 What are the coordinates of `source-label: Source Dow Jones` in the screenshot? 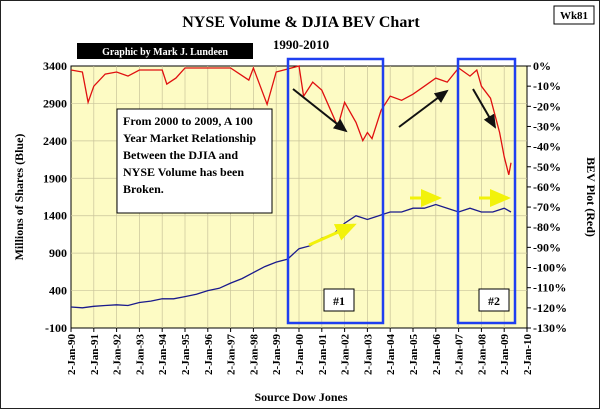 It's located at (300, 397).